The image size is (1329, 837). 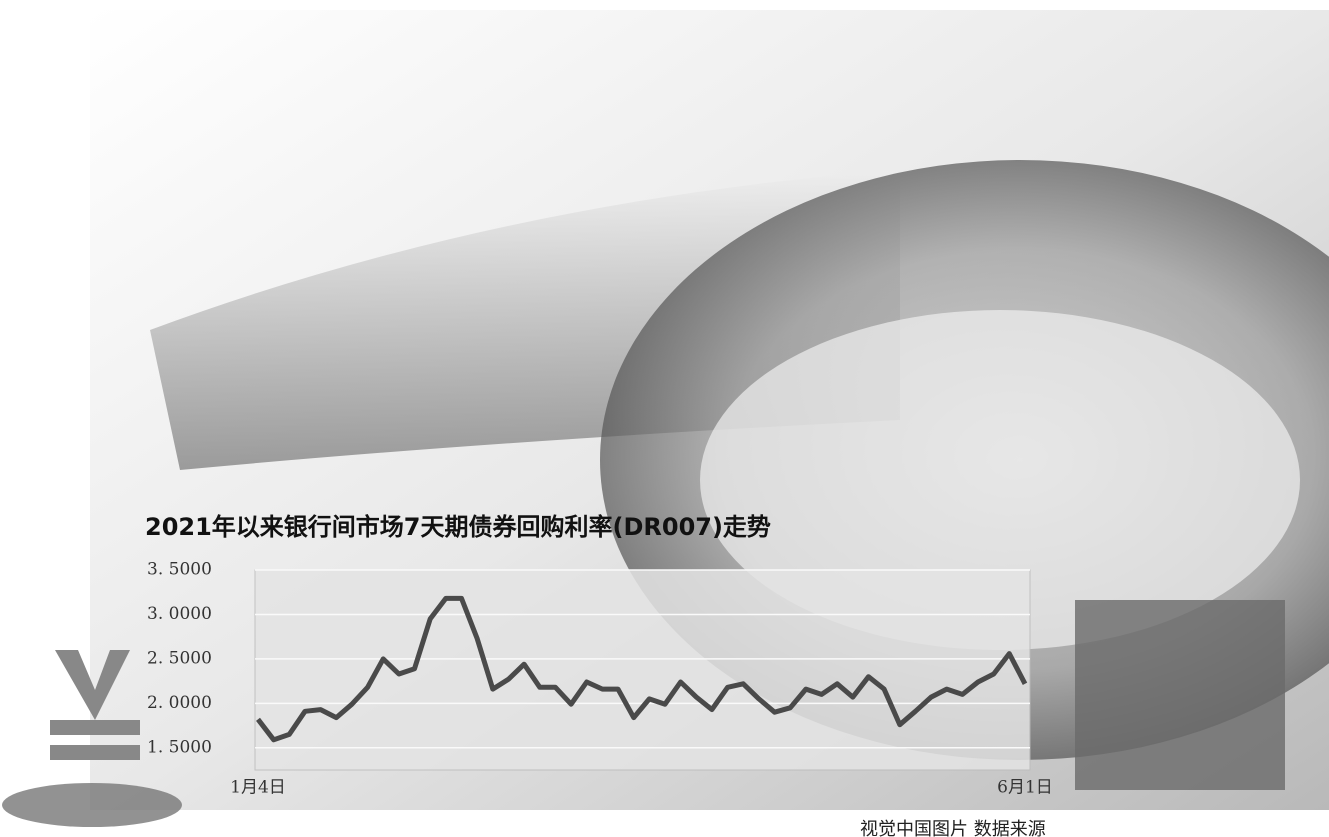 I want to click on x-tick-label: 6月1日, so click(x=1025, y=788).